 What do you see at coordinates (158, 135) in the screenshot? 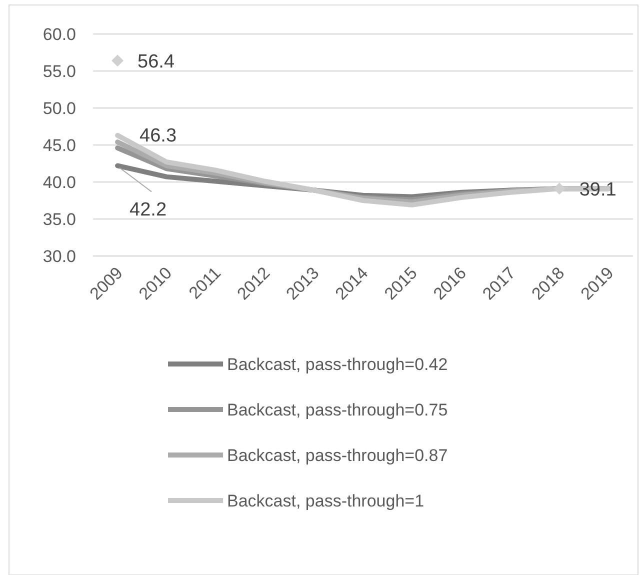
I see `data-label: 46.3` at bounding box center [158, 135].